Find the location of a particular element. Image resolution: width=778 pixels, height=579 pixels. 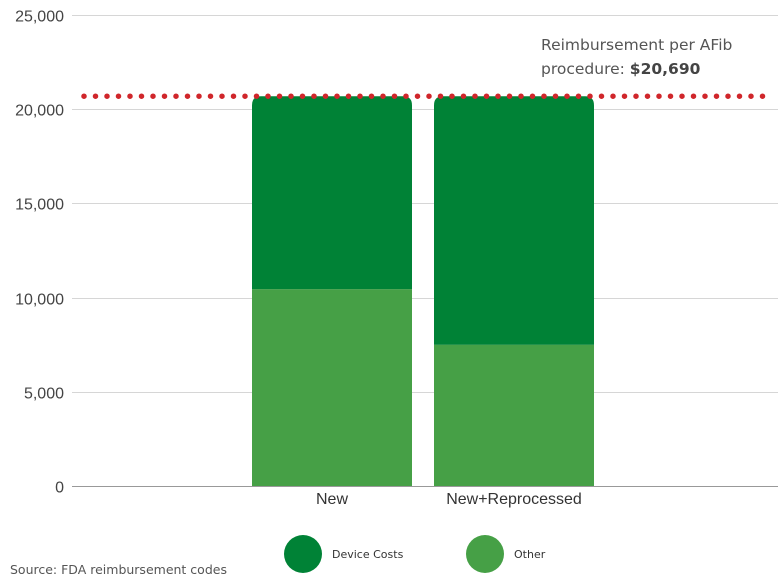

legend-item: Device Costs is located at coordinates (344, 554).